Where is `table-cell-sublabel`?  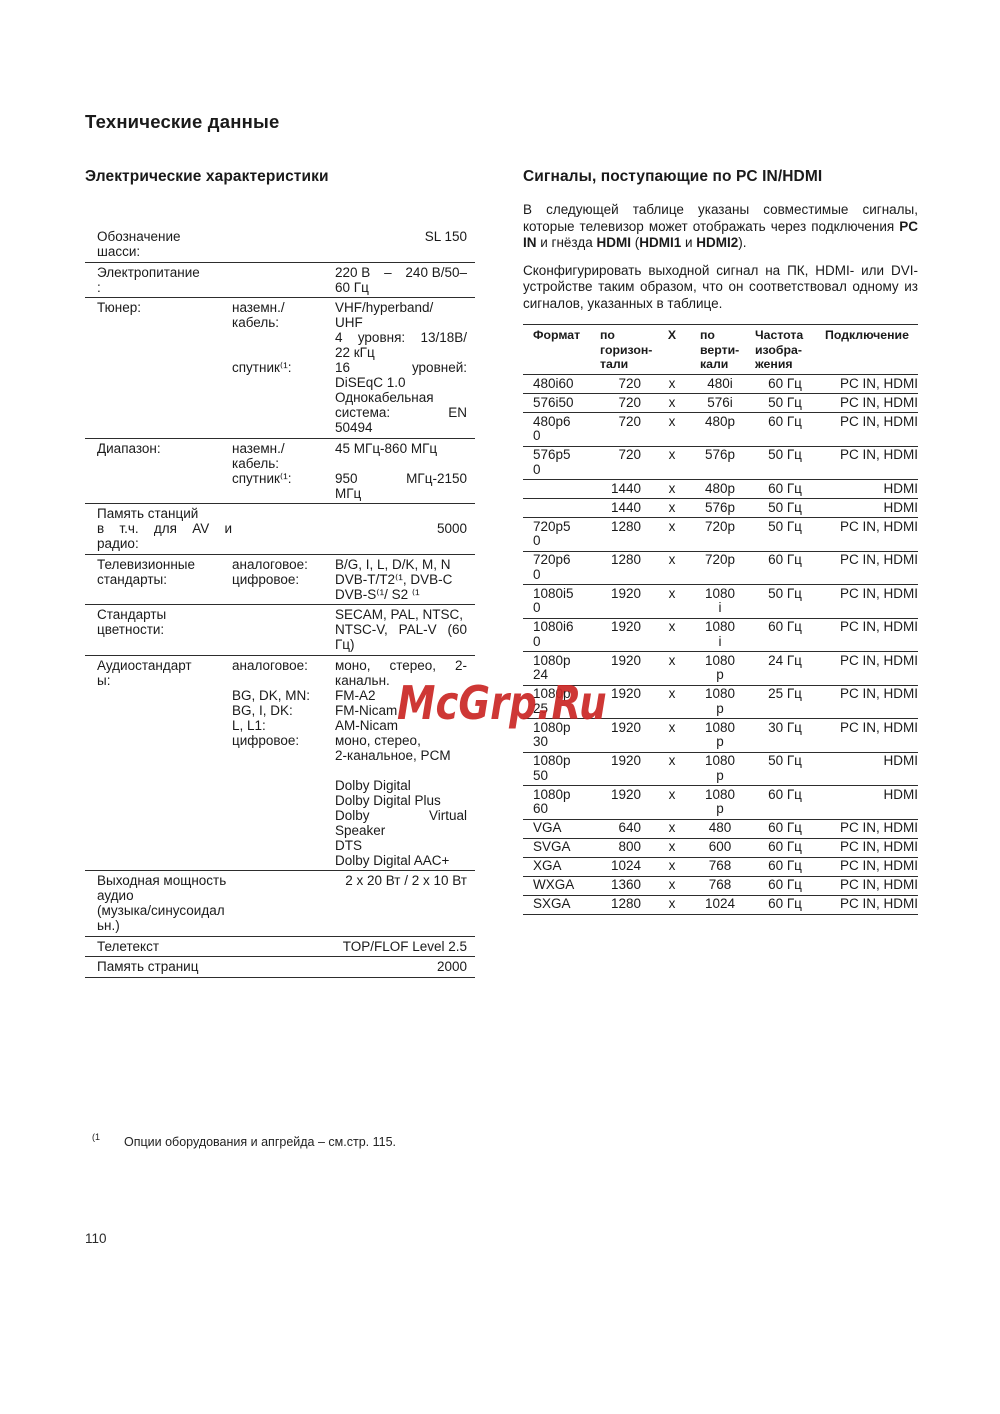
table-cell-sublabel is located at coordinates (283, 528).